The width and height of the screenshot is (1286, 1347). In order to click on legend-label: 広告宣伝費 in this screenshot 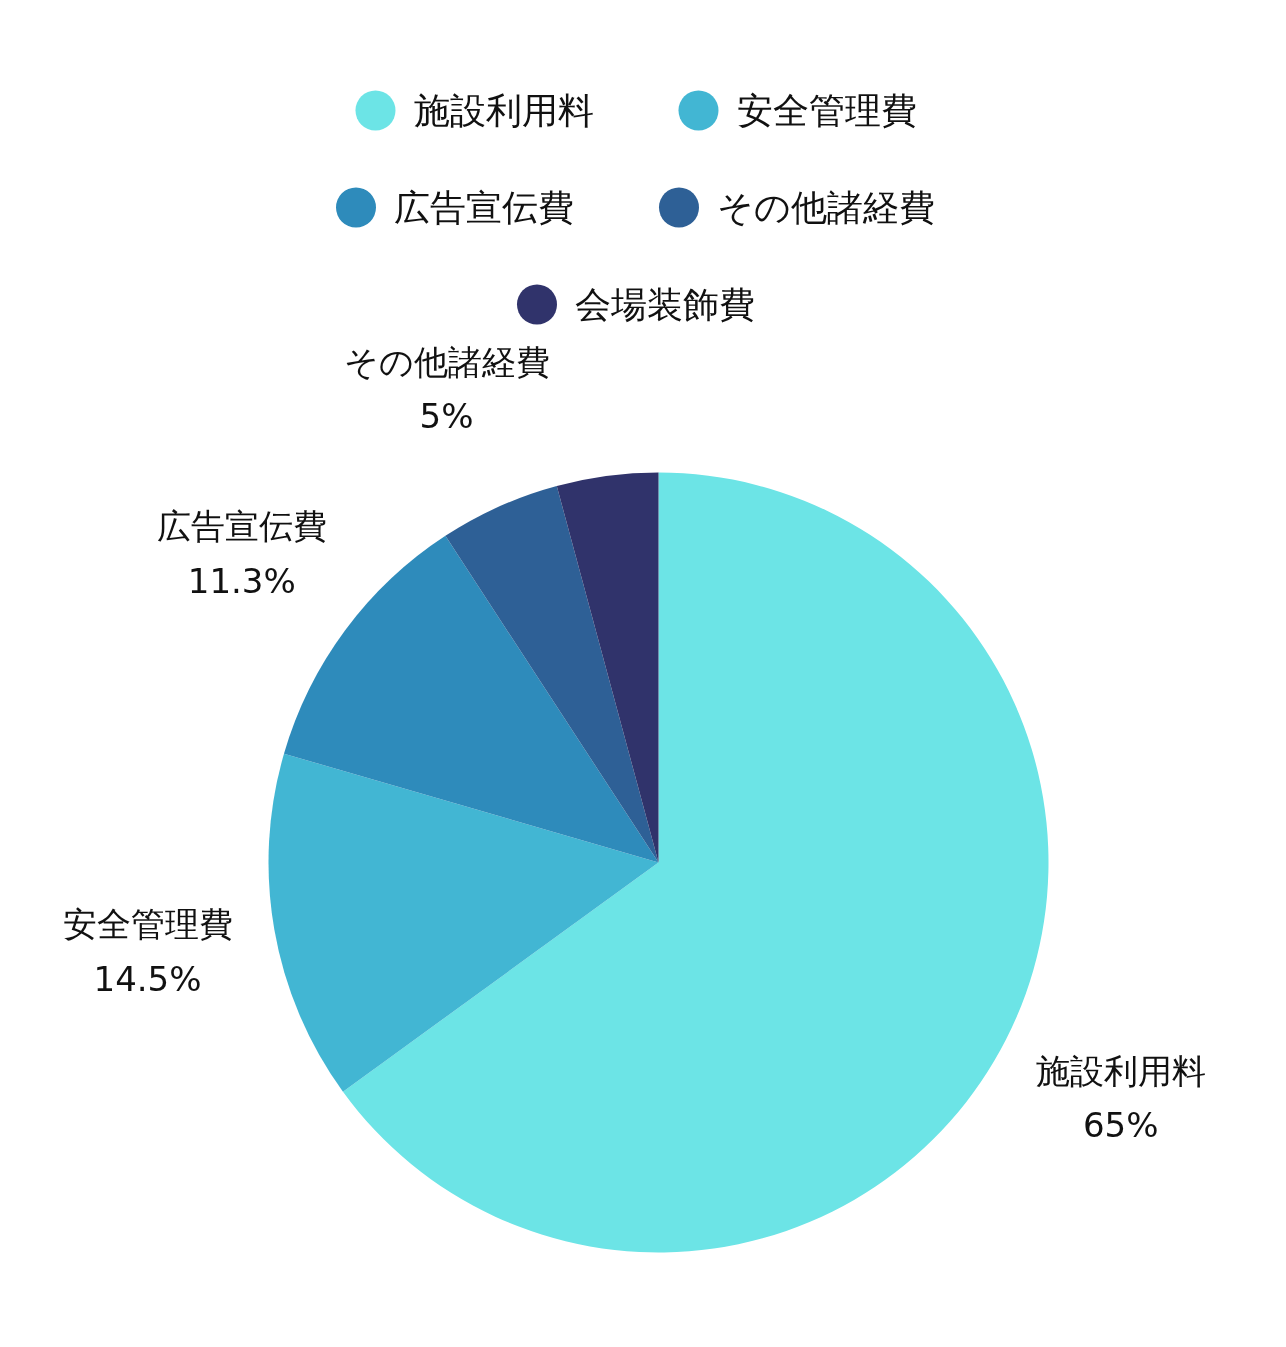, I will do `click(484, 207)`.